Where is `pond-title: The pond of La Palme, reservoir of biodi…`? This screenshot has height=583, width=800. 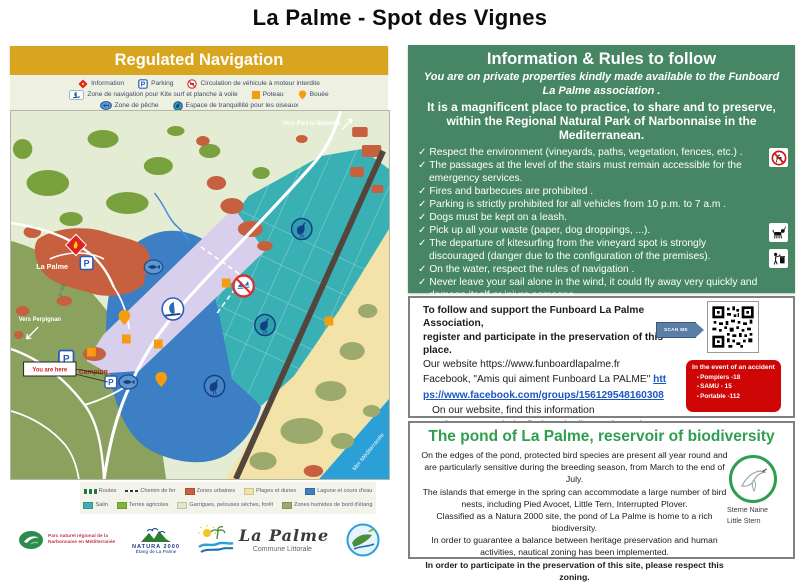
pond-title: The pond of La Palme, reservoir of biodi… is located at coordinates (601, 436).